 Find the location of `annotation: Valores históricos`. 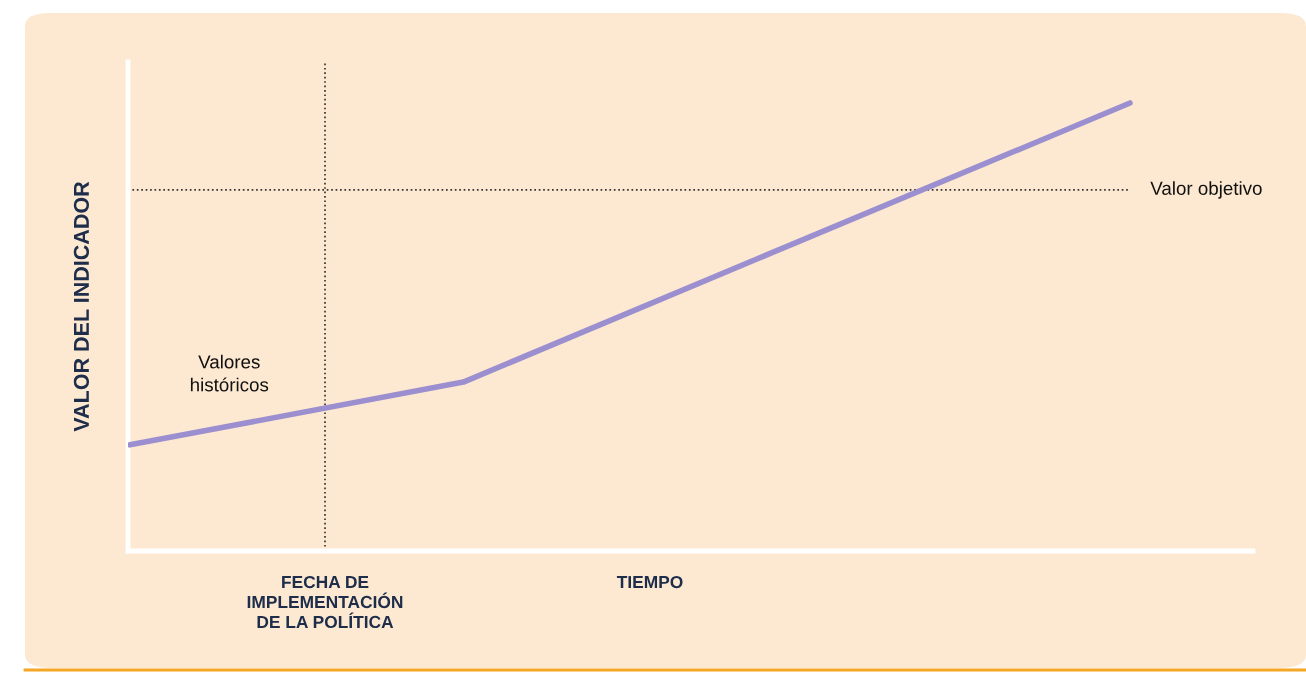

annotation: Valores históricos is located at coordinates (229, 373).